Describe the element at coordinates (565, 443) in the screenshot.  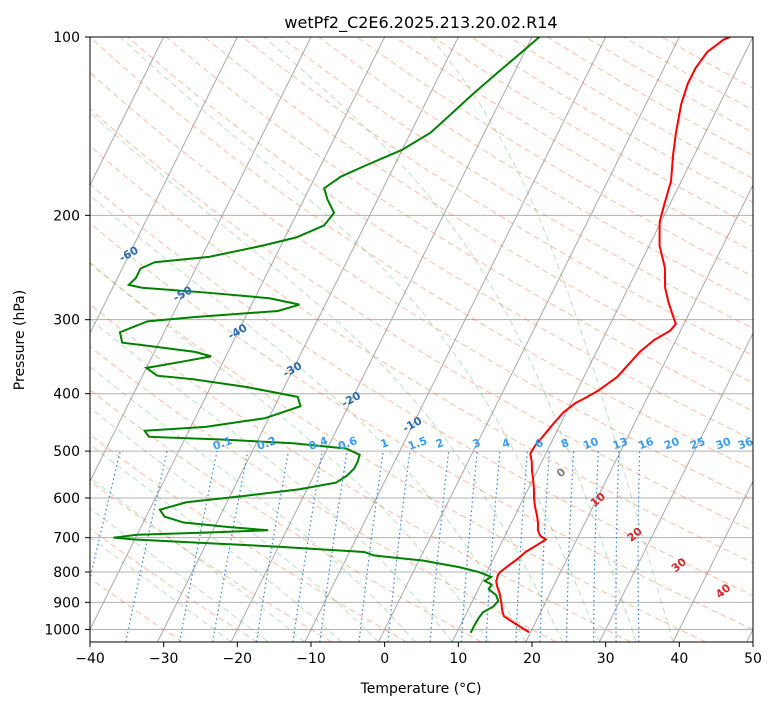
I see `mixing-ratio-label: 8` at that location.